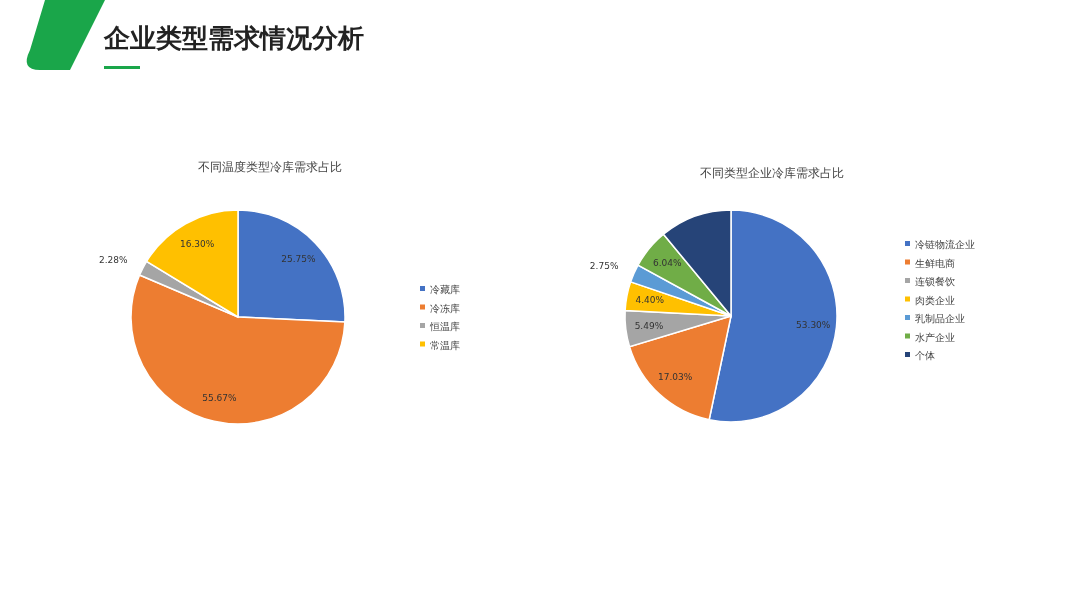 This screenshot has height=608, width=1080. I want to click on legend-label: 冷藏库, so click(445, 289).